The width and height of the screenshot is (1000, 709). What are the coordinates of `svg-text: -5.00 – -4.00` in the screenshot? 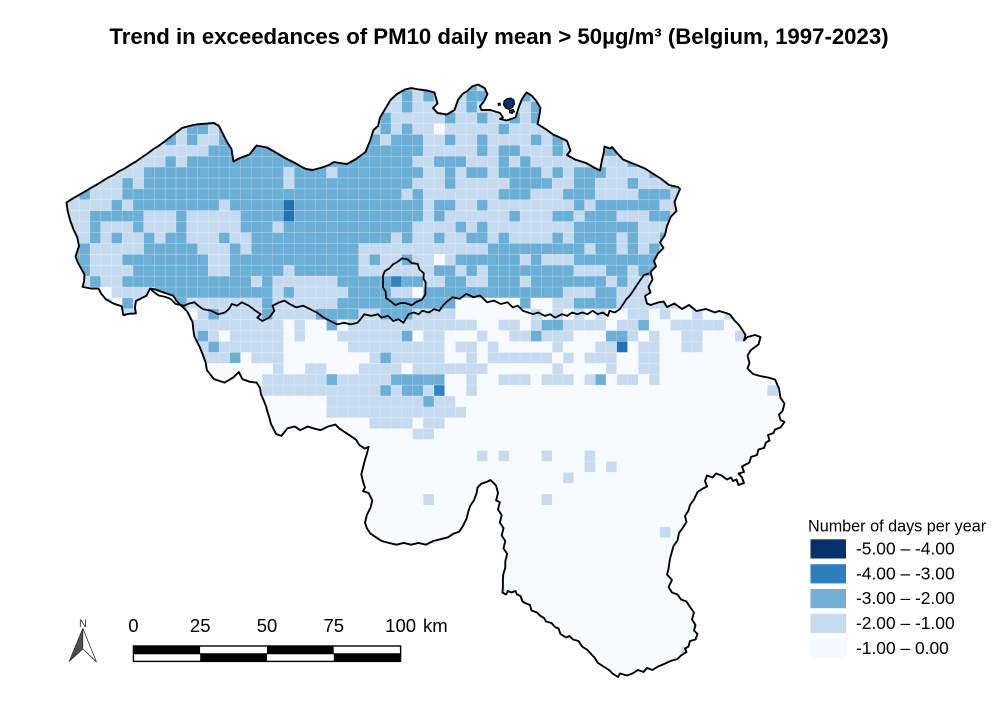 It's located at (905, 549).